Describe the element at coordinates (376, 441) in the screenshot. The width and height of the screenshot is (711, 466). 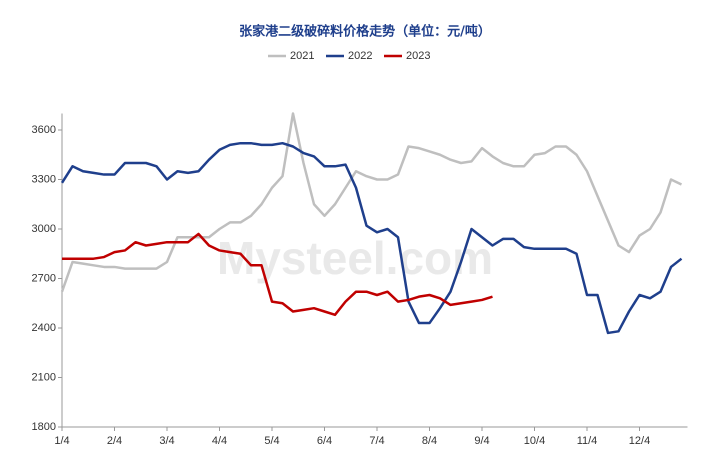
I see `x-tick-label: 7/4` at that location.